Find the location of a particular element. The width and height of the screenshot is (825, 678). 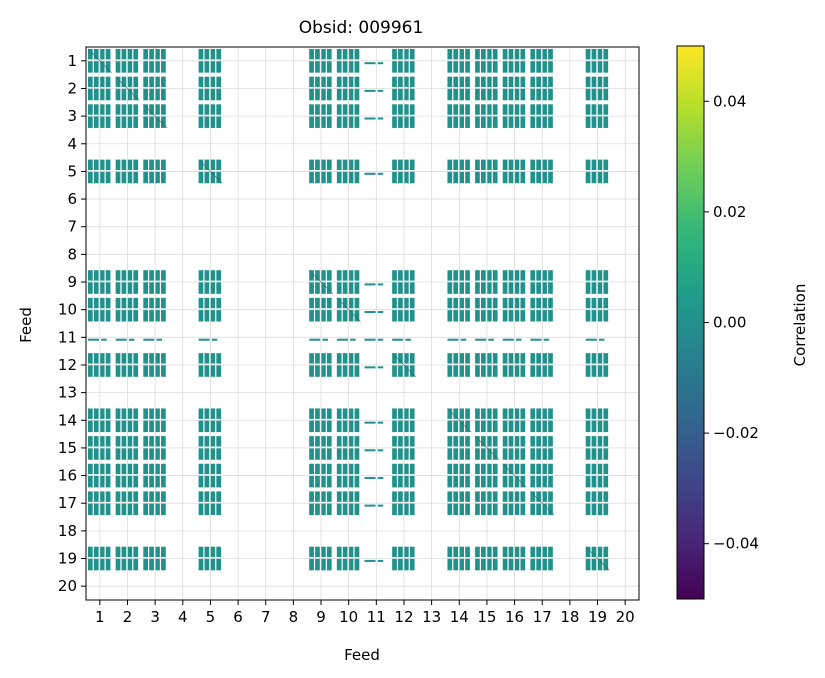

colorbar-tick-label: −0.04 is located at coordinates (736, 544).